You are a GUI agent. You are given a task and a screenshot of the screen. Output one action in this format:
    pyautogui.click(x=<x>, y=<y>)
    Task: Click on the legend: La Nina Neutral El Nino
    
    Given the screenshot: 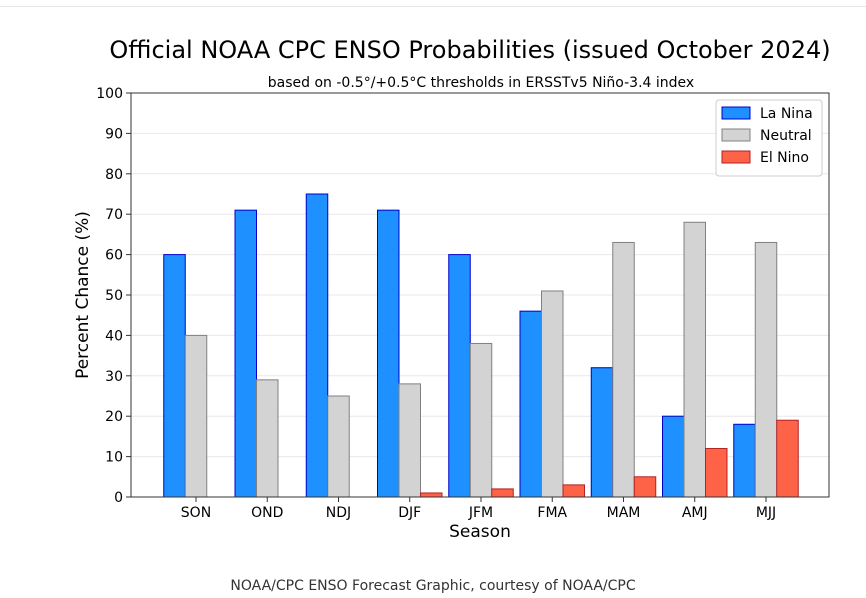 What is the action you would take?
    pyautogui.click(x=769, y=138)
    